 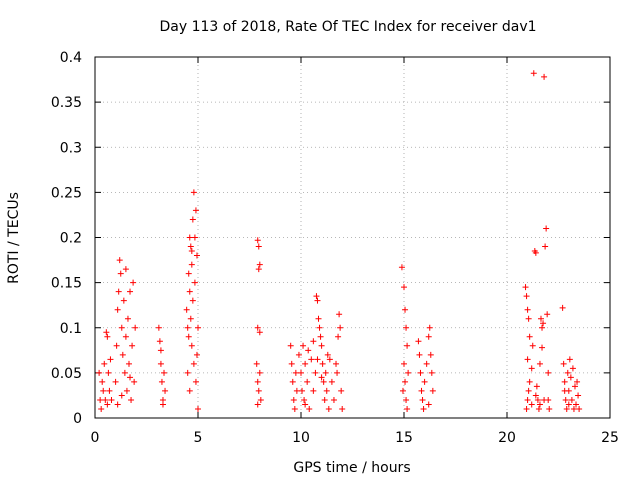 What do you see at coordinates (507, 438) in the screenshot?
I see `x-tick-label: 20` at bounding box center [507, 438].